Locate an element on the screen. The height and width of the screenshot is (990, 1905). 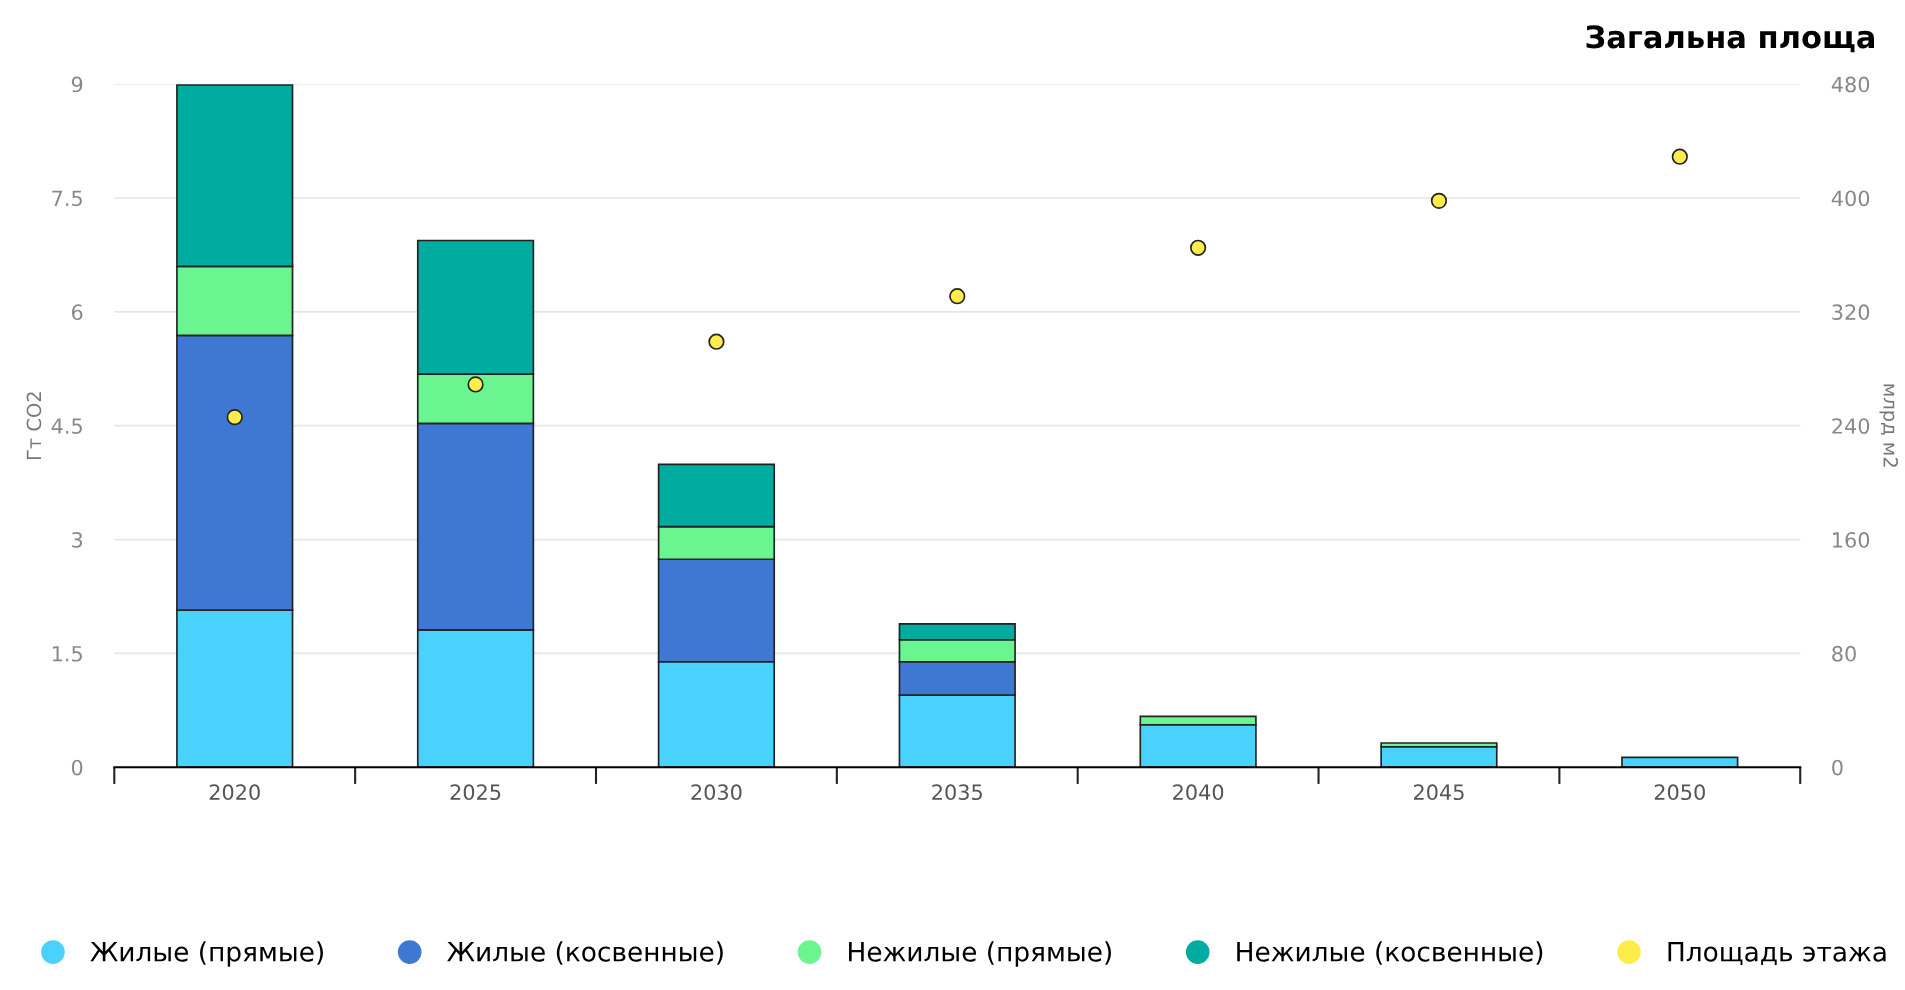
y2-tick-label: 240 is located at coordinates (1851, 426).